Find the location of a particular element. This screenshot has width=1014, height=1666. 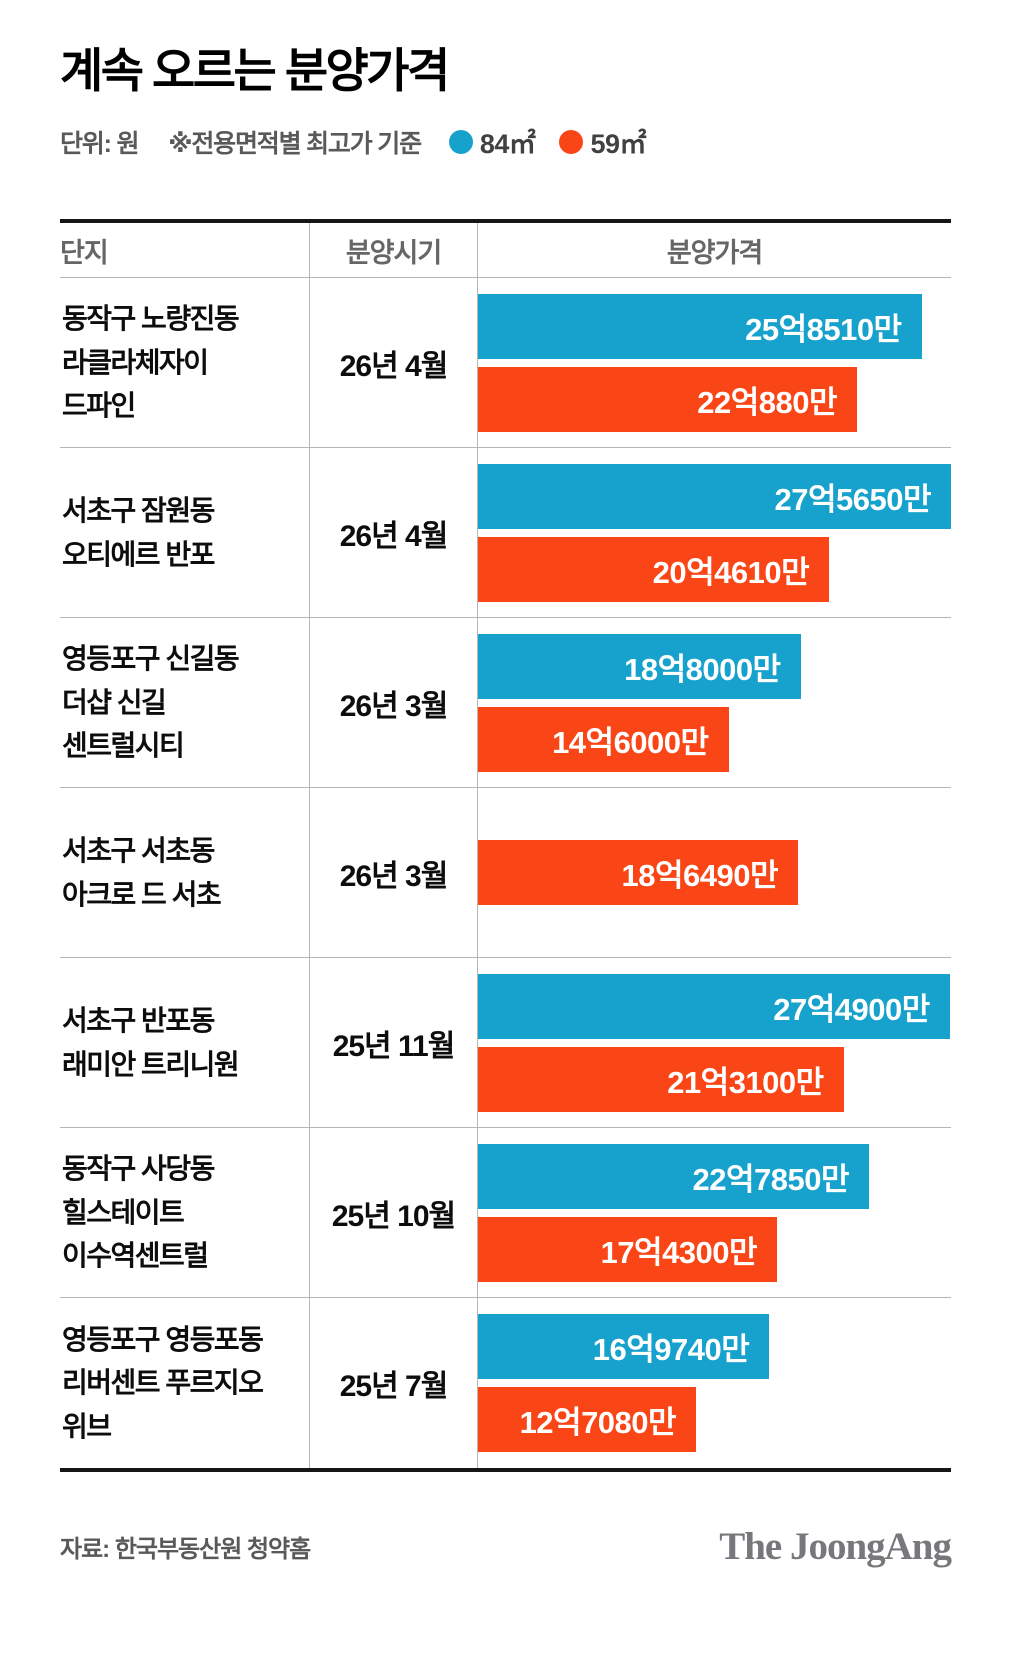

price-bar-label: 18억6490만 is located at coordinates (700, 876).